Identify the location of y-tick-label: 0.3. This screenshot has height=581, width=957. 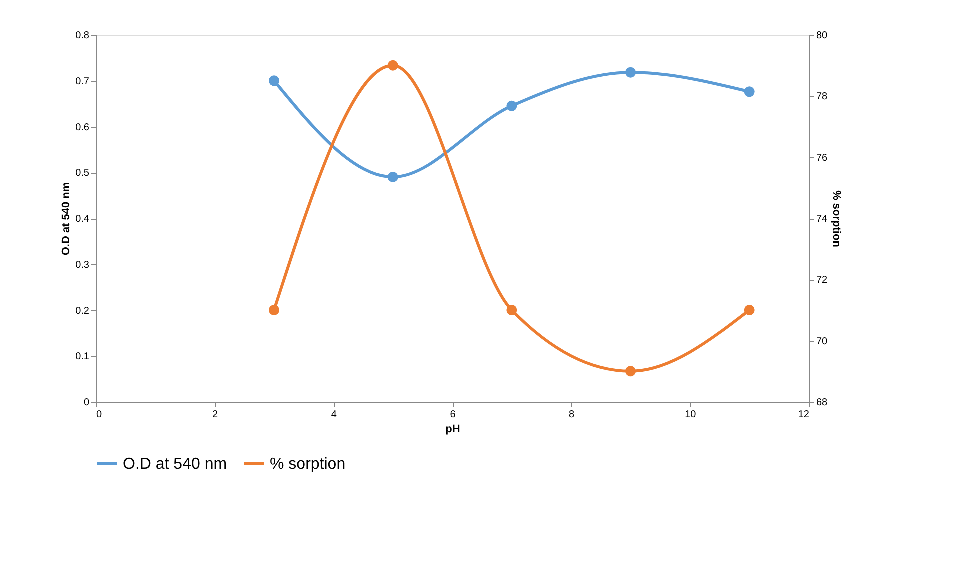
(83, 265).